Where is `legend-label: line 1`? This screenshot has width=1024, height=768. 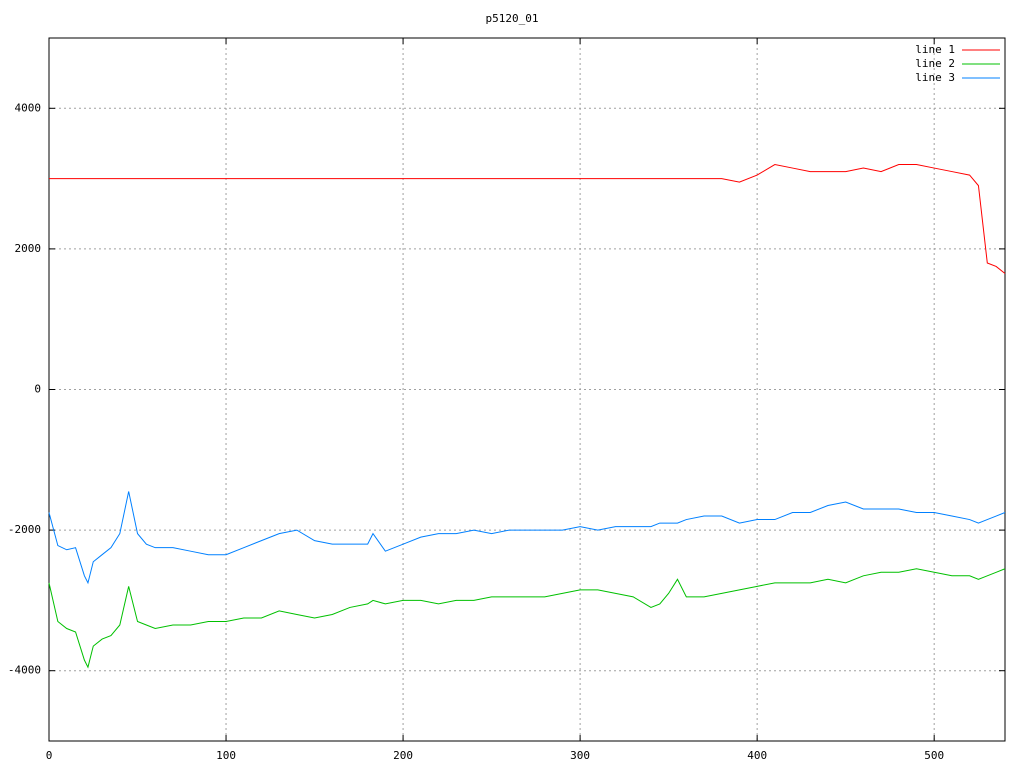
legend-label: line 1 is located at coordinates (935, 49).